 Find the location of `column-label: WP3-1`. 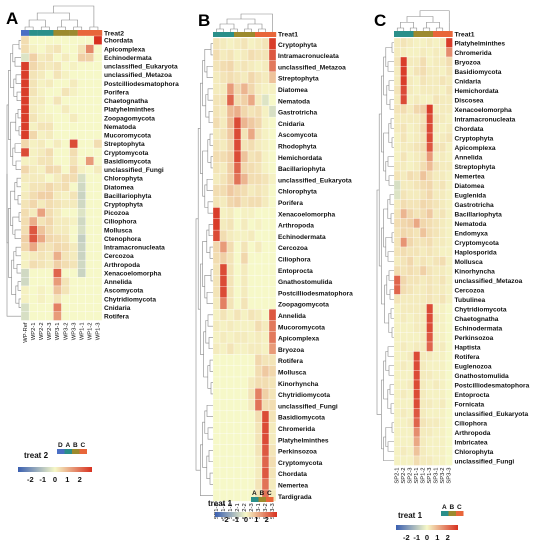

column-label: WP3-1 is located at coordinates (58, 331).